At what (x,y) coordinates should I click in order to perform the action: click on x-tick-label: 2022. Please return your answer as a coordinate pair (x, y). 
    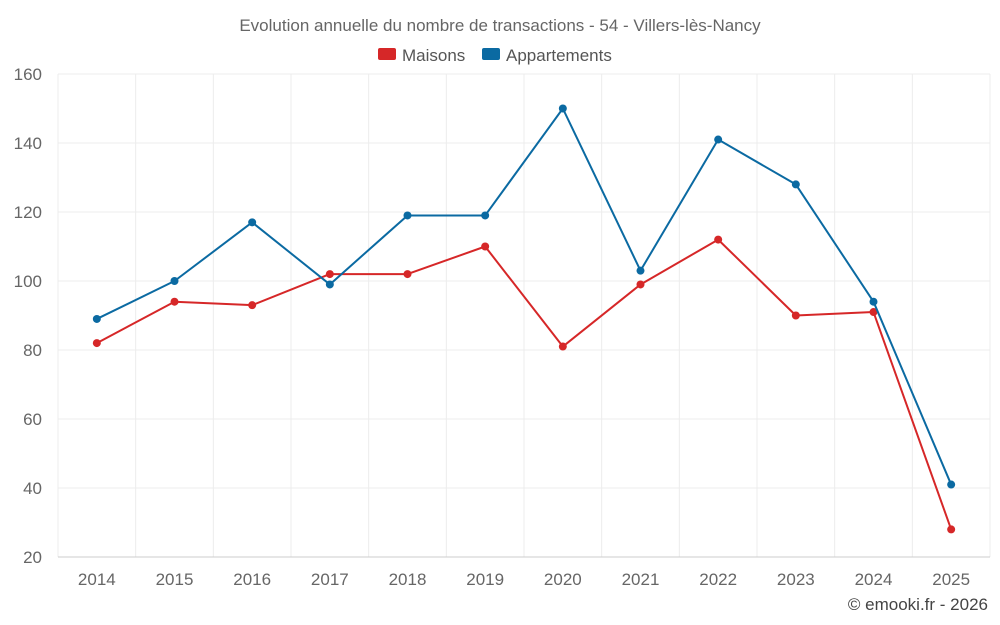
    Looking at the image, I should click on (718, 579).